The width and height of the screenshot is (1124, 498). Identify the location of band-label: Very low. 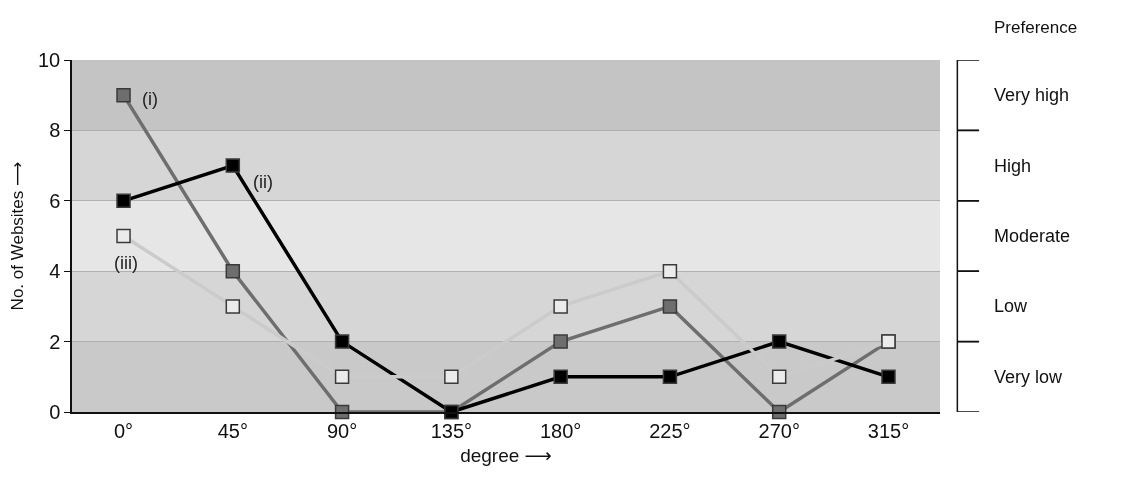
(1029, 377).